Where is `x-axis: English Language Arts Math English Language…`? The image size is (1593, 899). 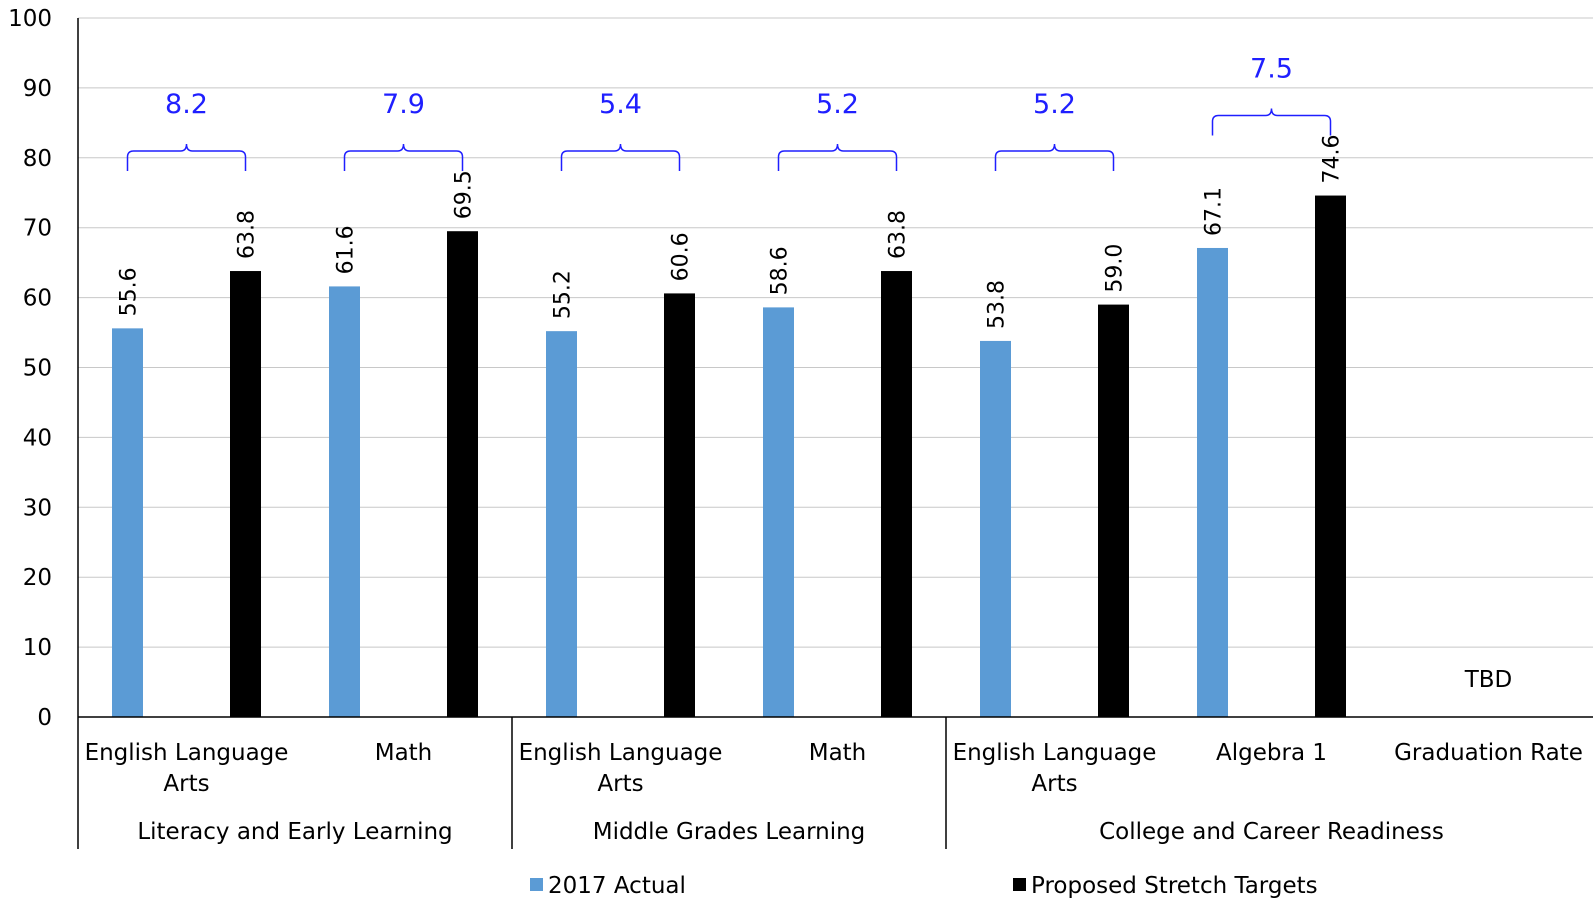 x-axis: English Language Arts Math English Language… is located at coordinates (835, 782).